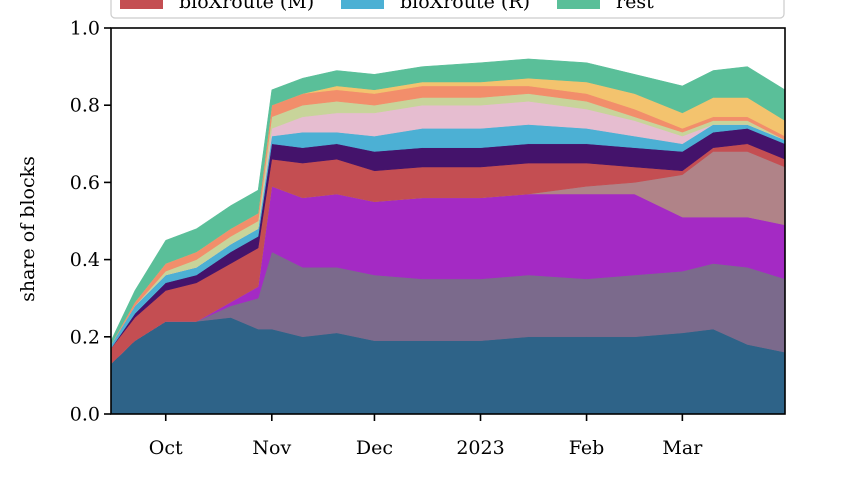 The height and width of the screenshot is (486, 850). I want to click on legend: bloXroute (M) bloXroute (R) rest, so click(447, 9).